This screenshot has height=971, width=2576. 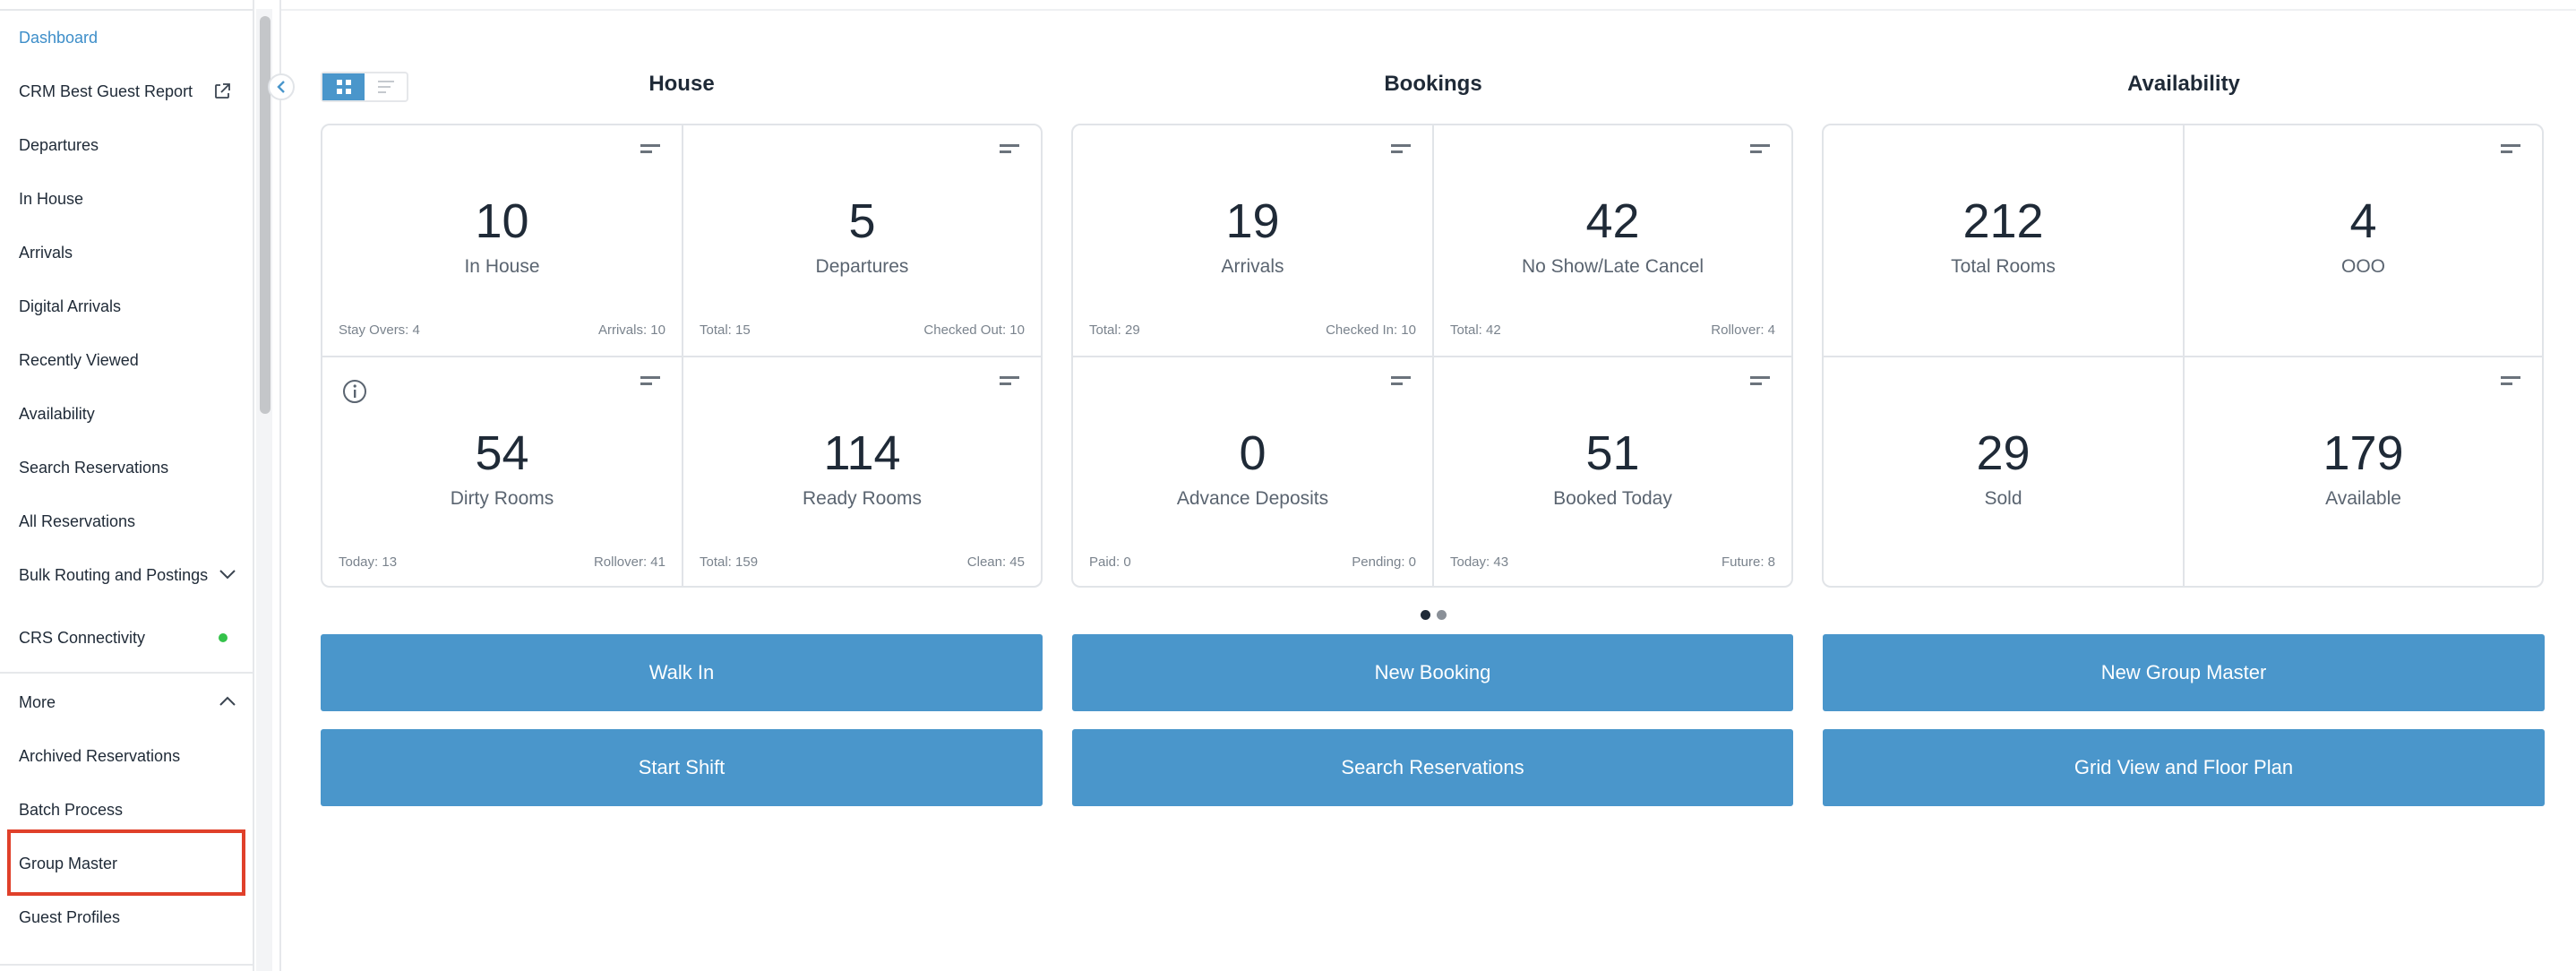 What do you see at coordinates (1252, 266) in the screenshot?
I see `card-label: Arrivals` at bounding box center [1252, 266].